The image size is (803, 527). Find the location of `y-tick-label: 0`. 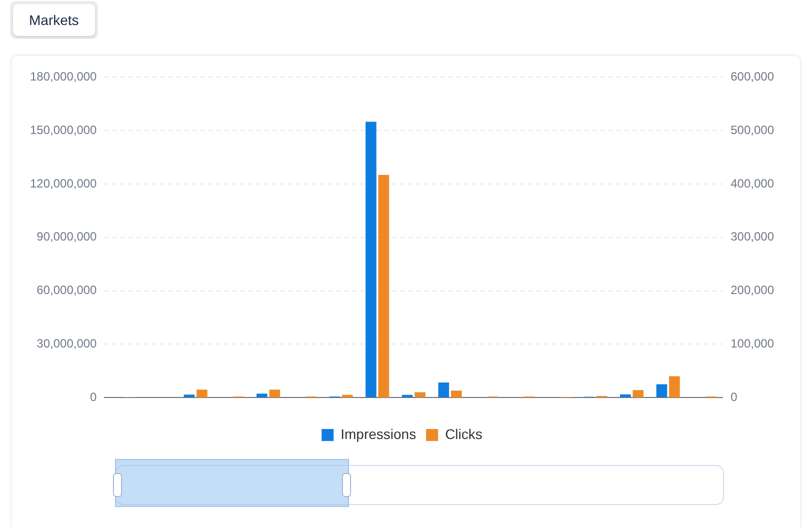

y-tick-label: 0 is located at coordinates (94, 397).